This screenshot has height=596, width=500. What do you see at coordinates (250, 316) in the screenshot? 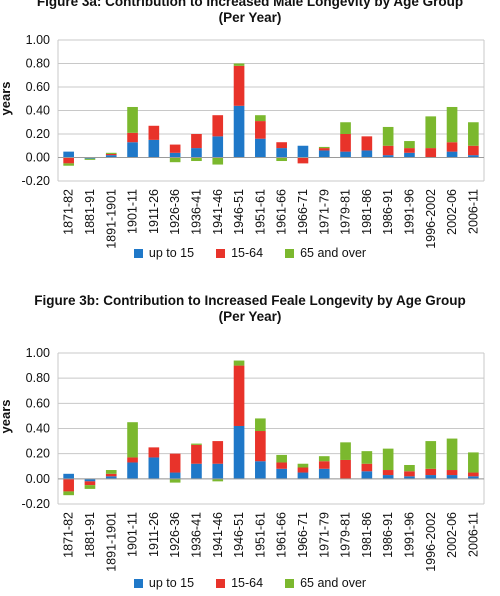
I see `chart-subtitle: (Per Year)` at bounding box center [250, 316].